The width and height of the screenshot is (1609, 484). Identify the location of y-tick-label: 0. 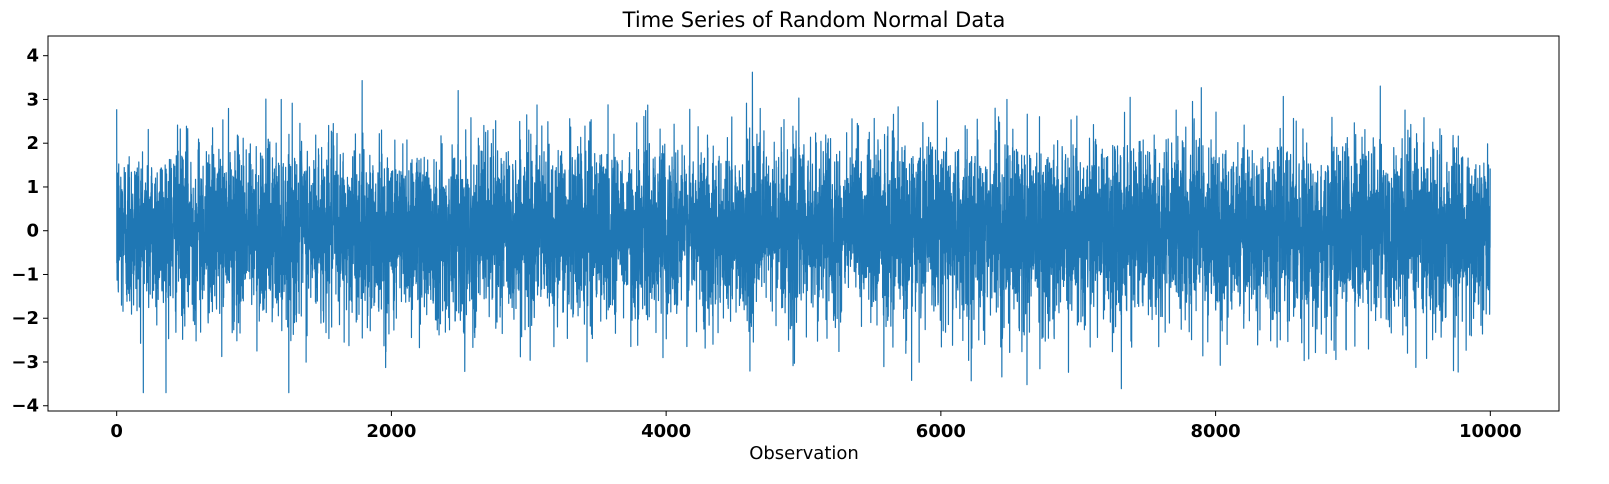
(32, 231).